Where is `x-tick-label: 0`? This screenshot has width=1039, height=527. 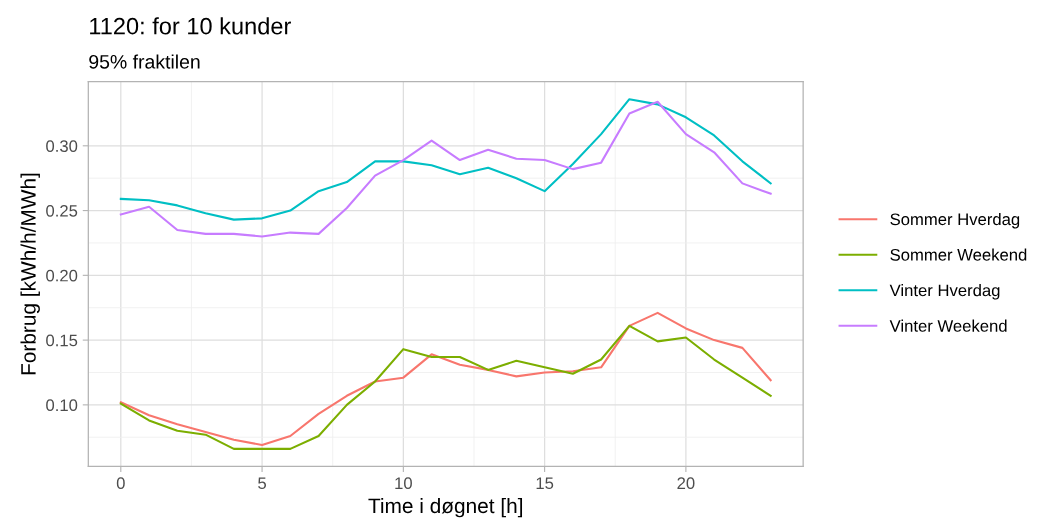 x-tick-label: 0 is located at coordinates (120, 483).